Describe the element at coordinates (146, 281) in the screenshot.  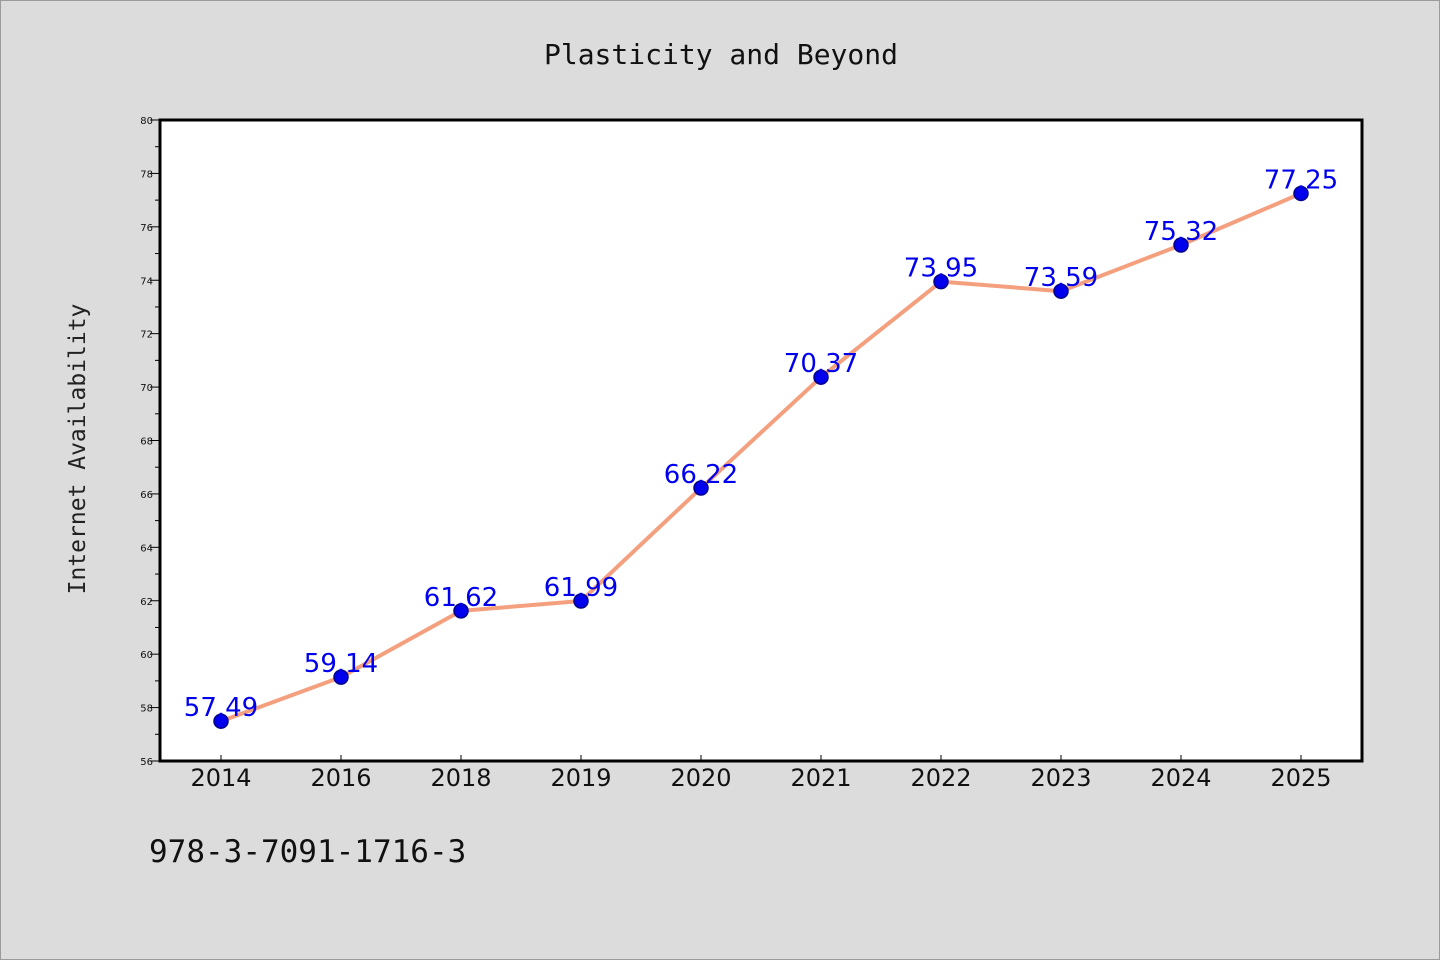
I see `y-tick-label: 74` at that location.